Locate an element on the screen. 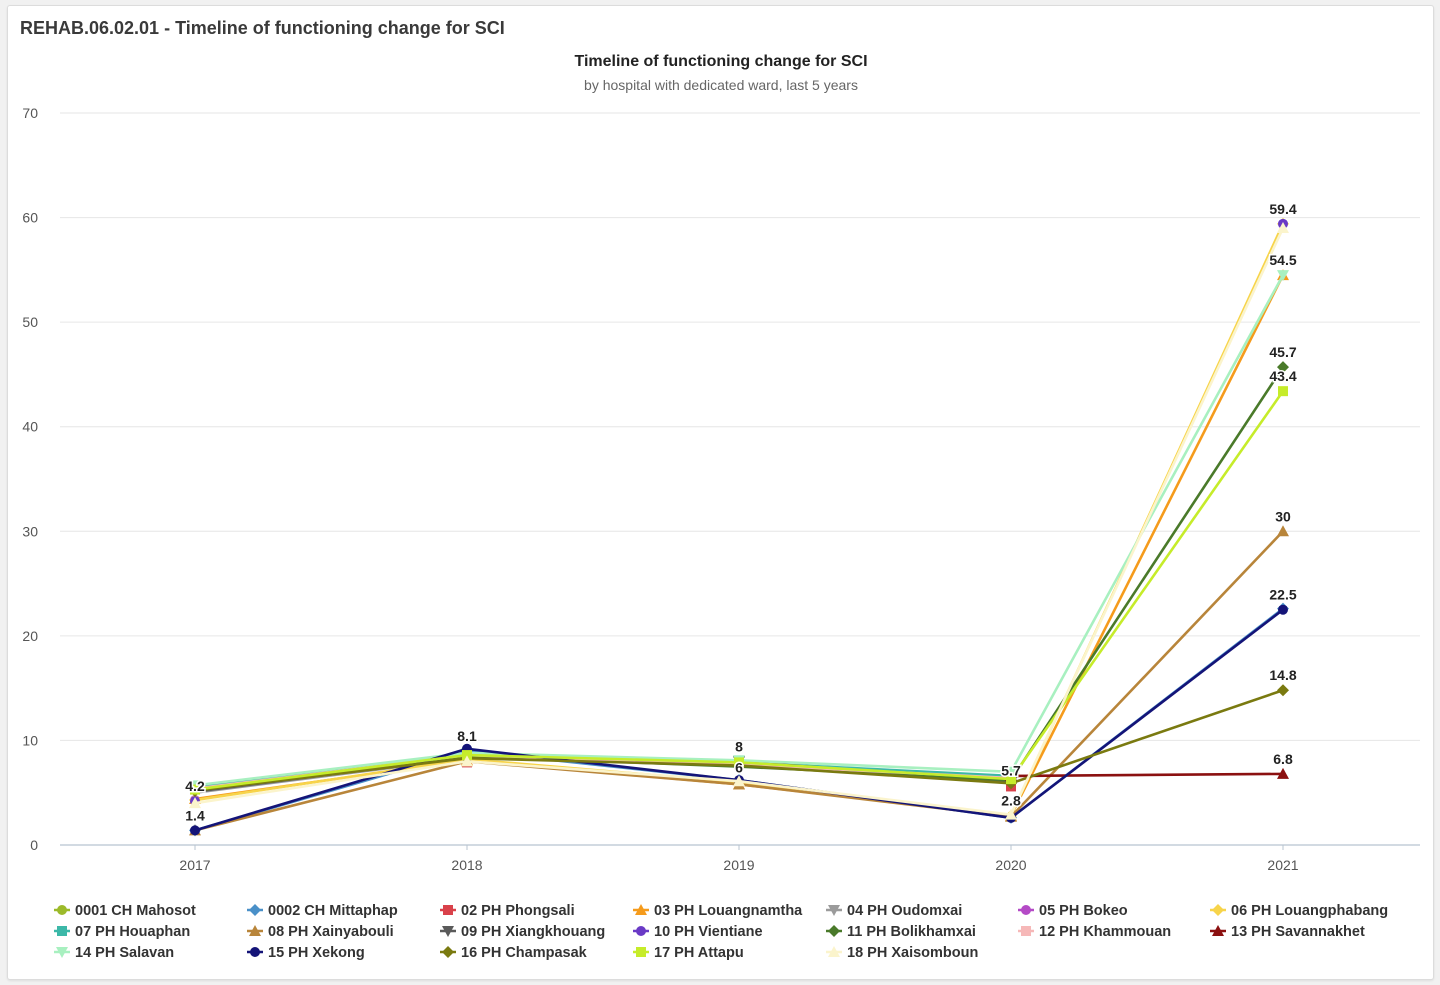  legend-item: 17 PH Attapu is located at coordinates (688, 953).